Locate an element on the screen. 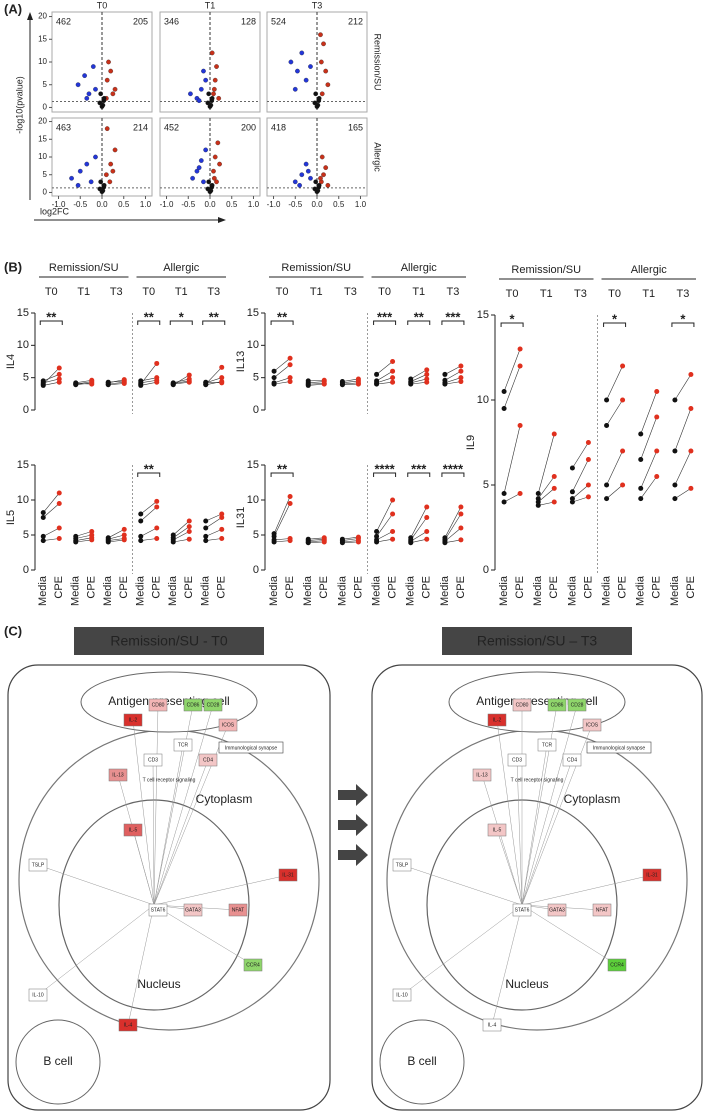  y-tick-label: 10 is located at coordinates (42, 61).